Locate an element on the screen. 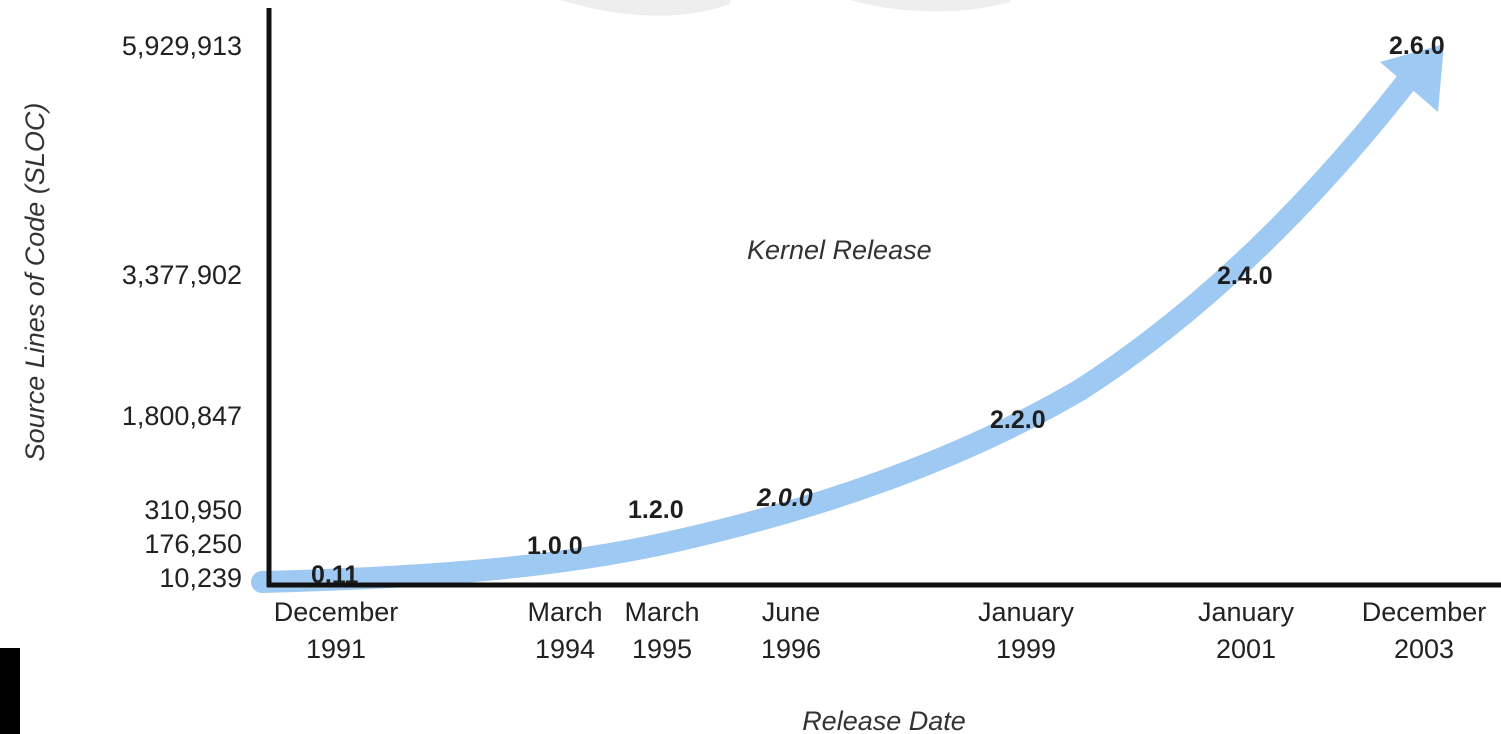 The width and height of the screenshot is (1501, 734). y-tick-label: 1,800,847 is located at coordinates (182, 416).